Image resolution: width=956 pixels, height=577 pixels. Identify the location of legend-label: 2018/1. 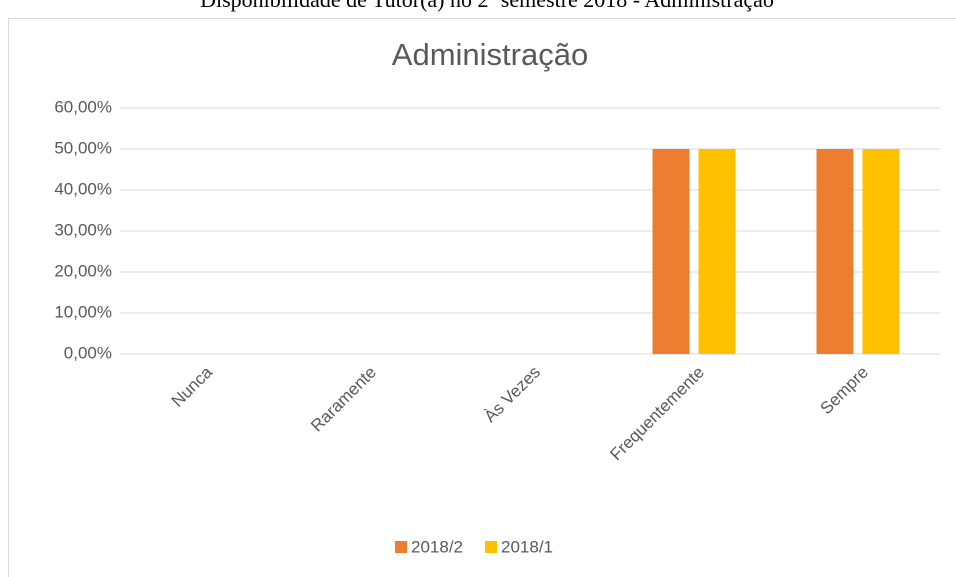
(527, 546).